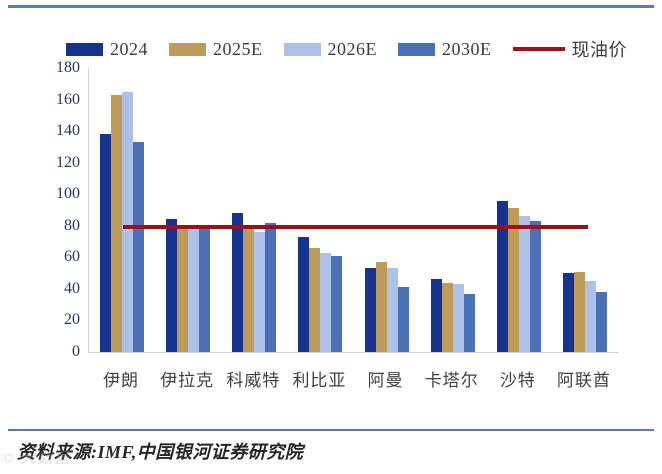 Image resolution: width=662 pixels, height=474 pixels. I want to click on bar-group-利比亚, so click(320, 210).